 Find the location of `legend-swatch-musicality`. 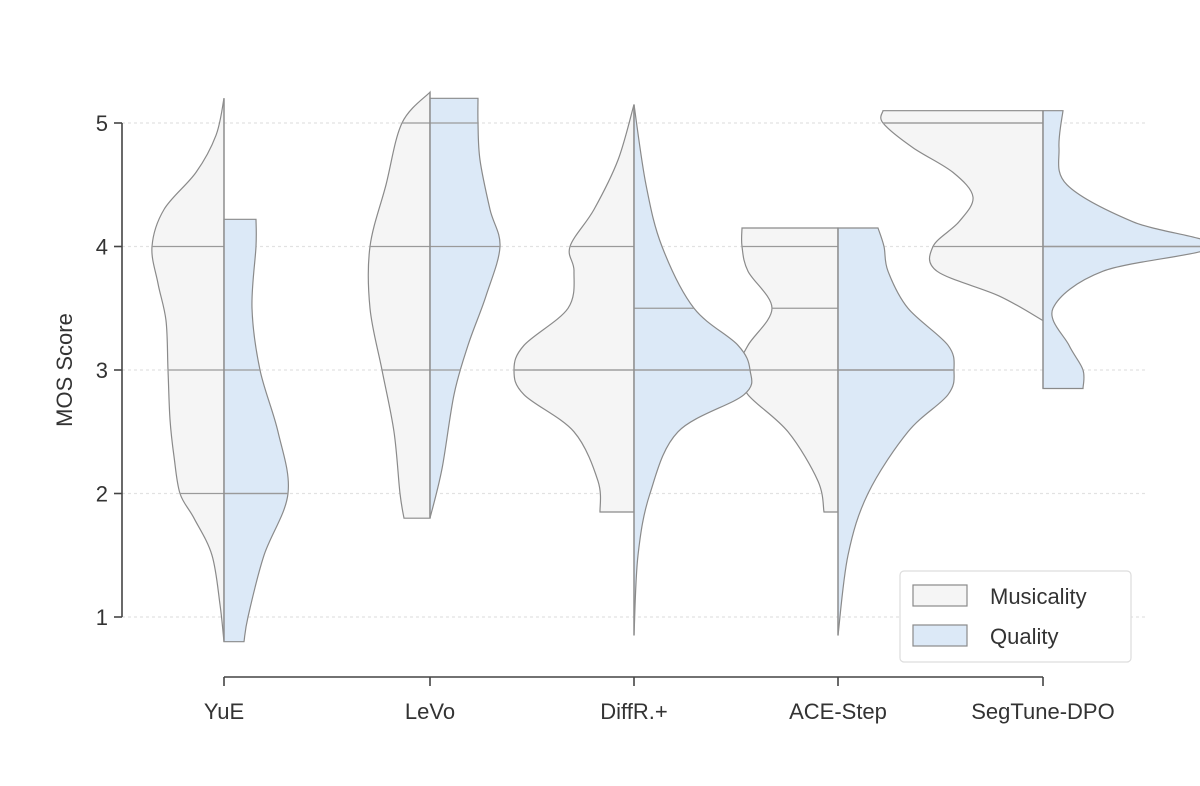

legend-swatch-musicality is located at coordinates (940, 595).